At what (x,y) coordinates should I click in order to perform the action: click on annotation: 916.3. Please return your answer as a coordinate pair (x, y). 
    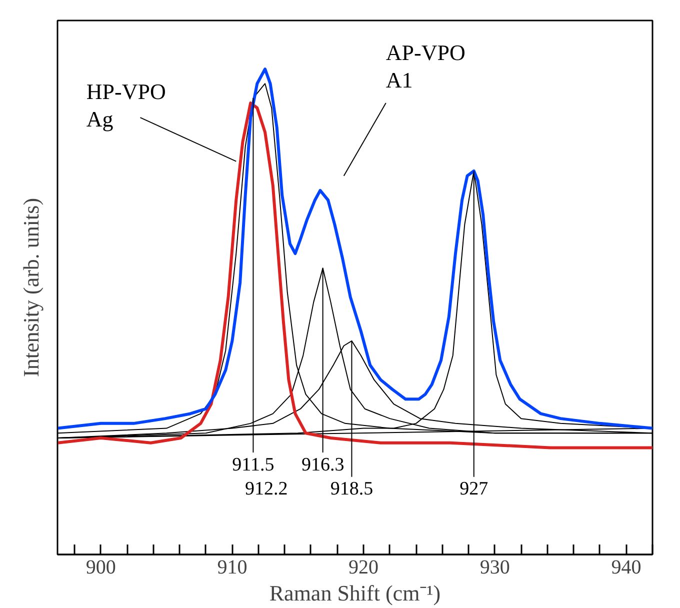
    Looking at the image, I should click on (322, 465).